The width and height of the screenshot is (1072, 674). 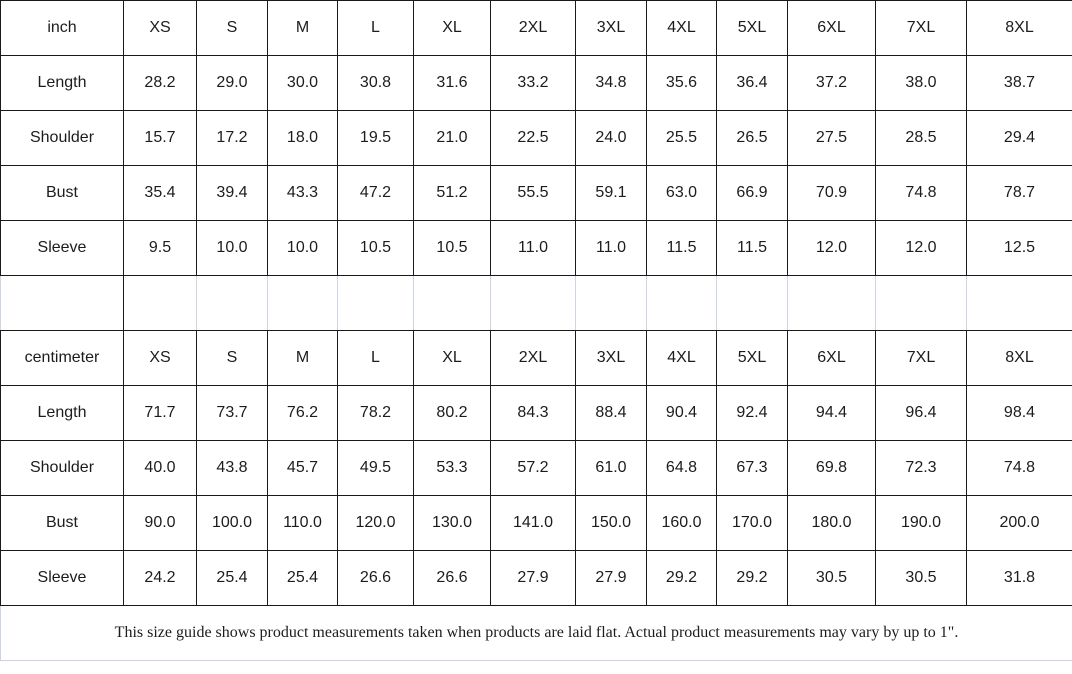 What do you see at coordinates (452, 468) in the screenshot?
I see `size-cell: 53.3` at bounding box center [452, 468].